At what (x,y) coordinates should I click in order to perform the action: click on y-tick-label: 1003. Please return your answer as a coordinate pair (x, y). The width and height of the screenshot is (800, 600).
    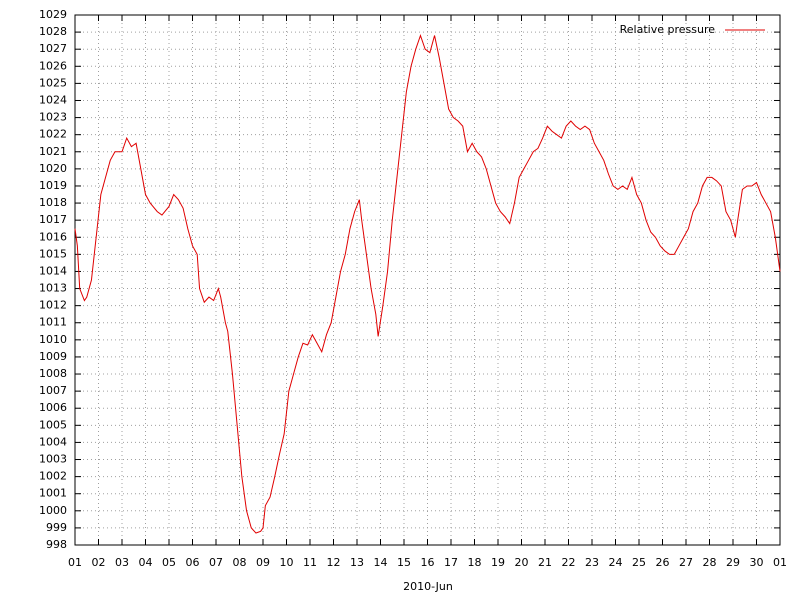
    Looking at the image, I should click on (53, 459).